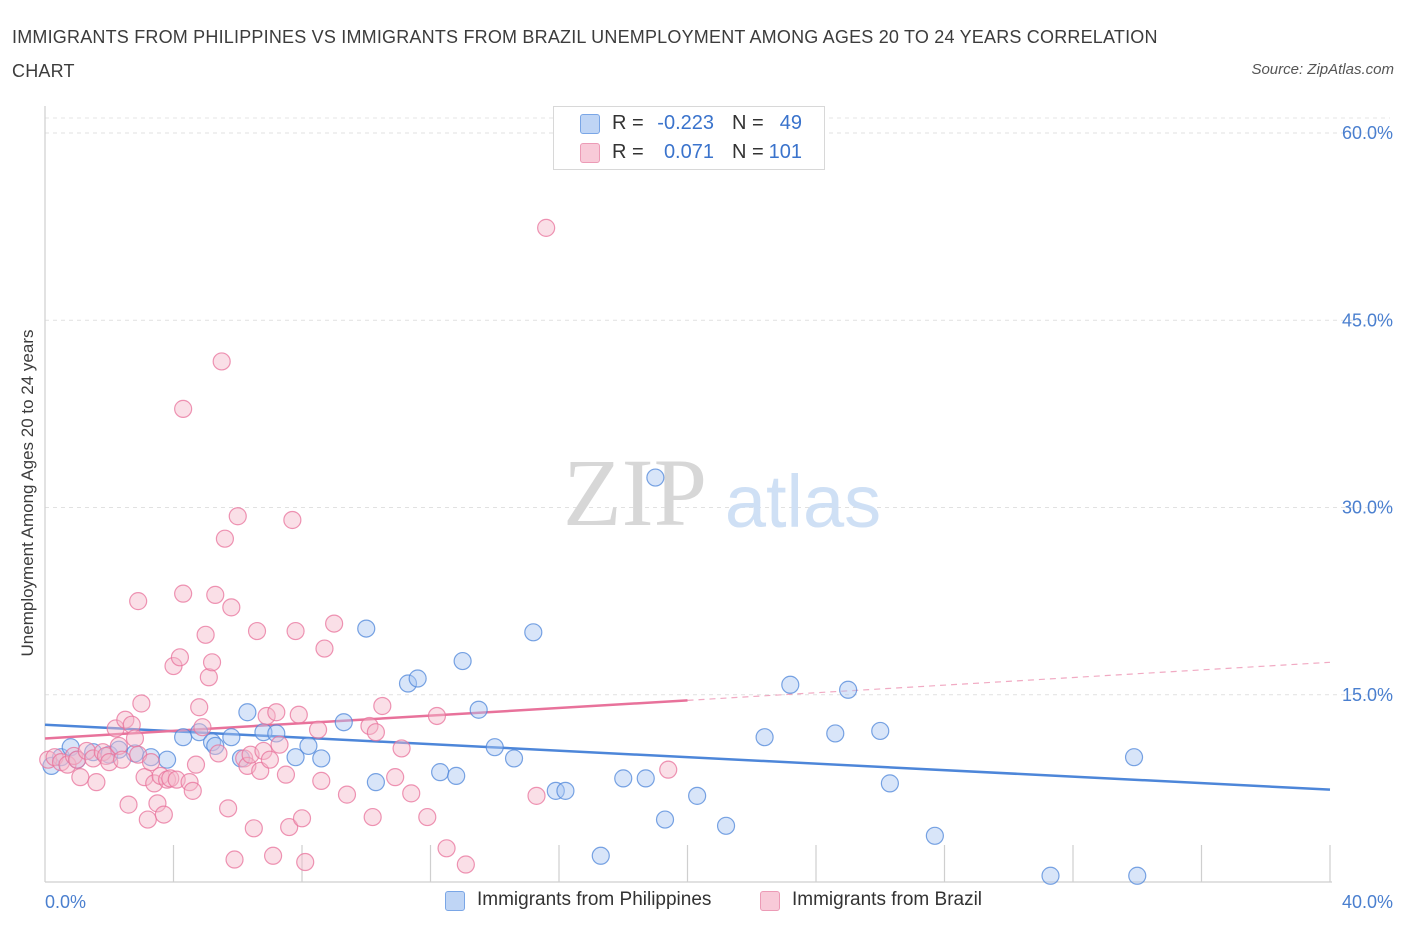  Describe the element at coordinates (65, 902) in the screenshot. I see `x-tick-label: 0.0%` at that location.